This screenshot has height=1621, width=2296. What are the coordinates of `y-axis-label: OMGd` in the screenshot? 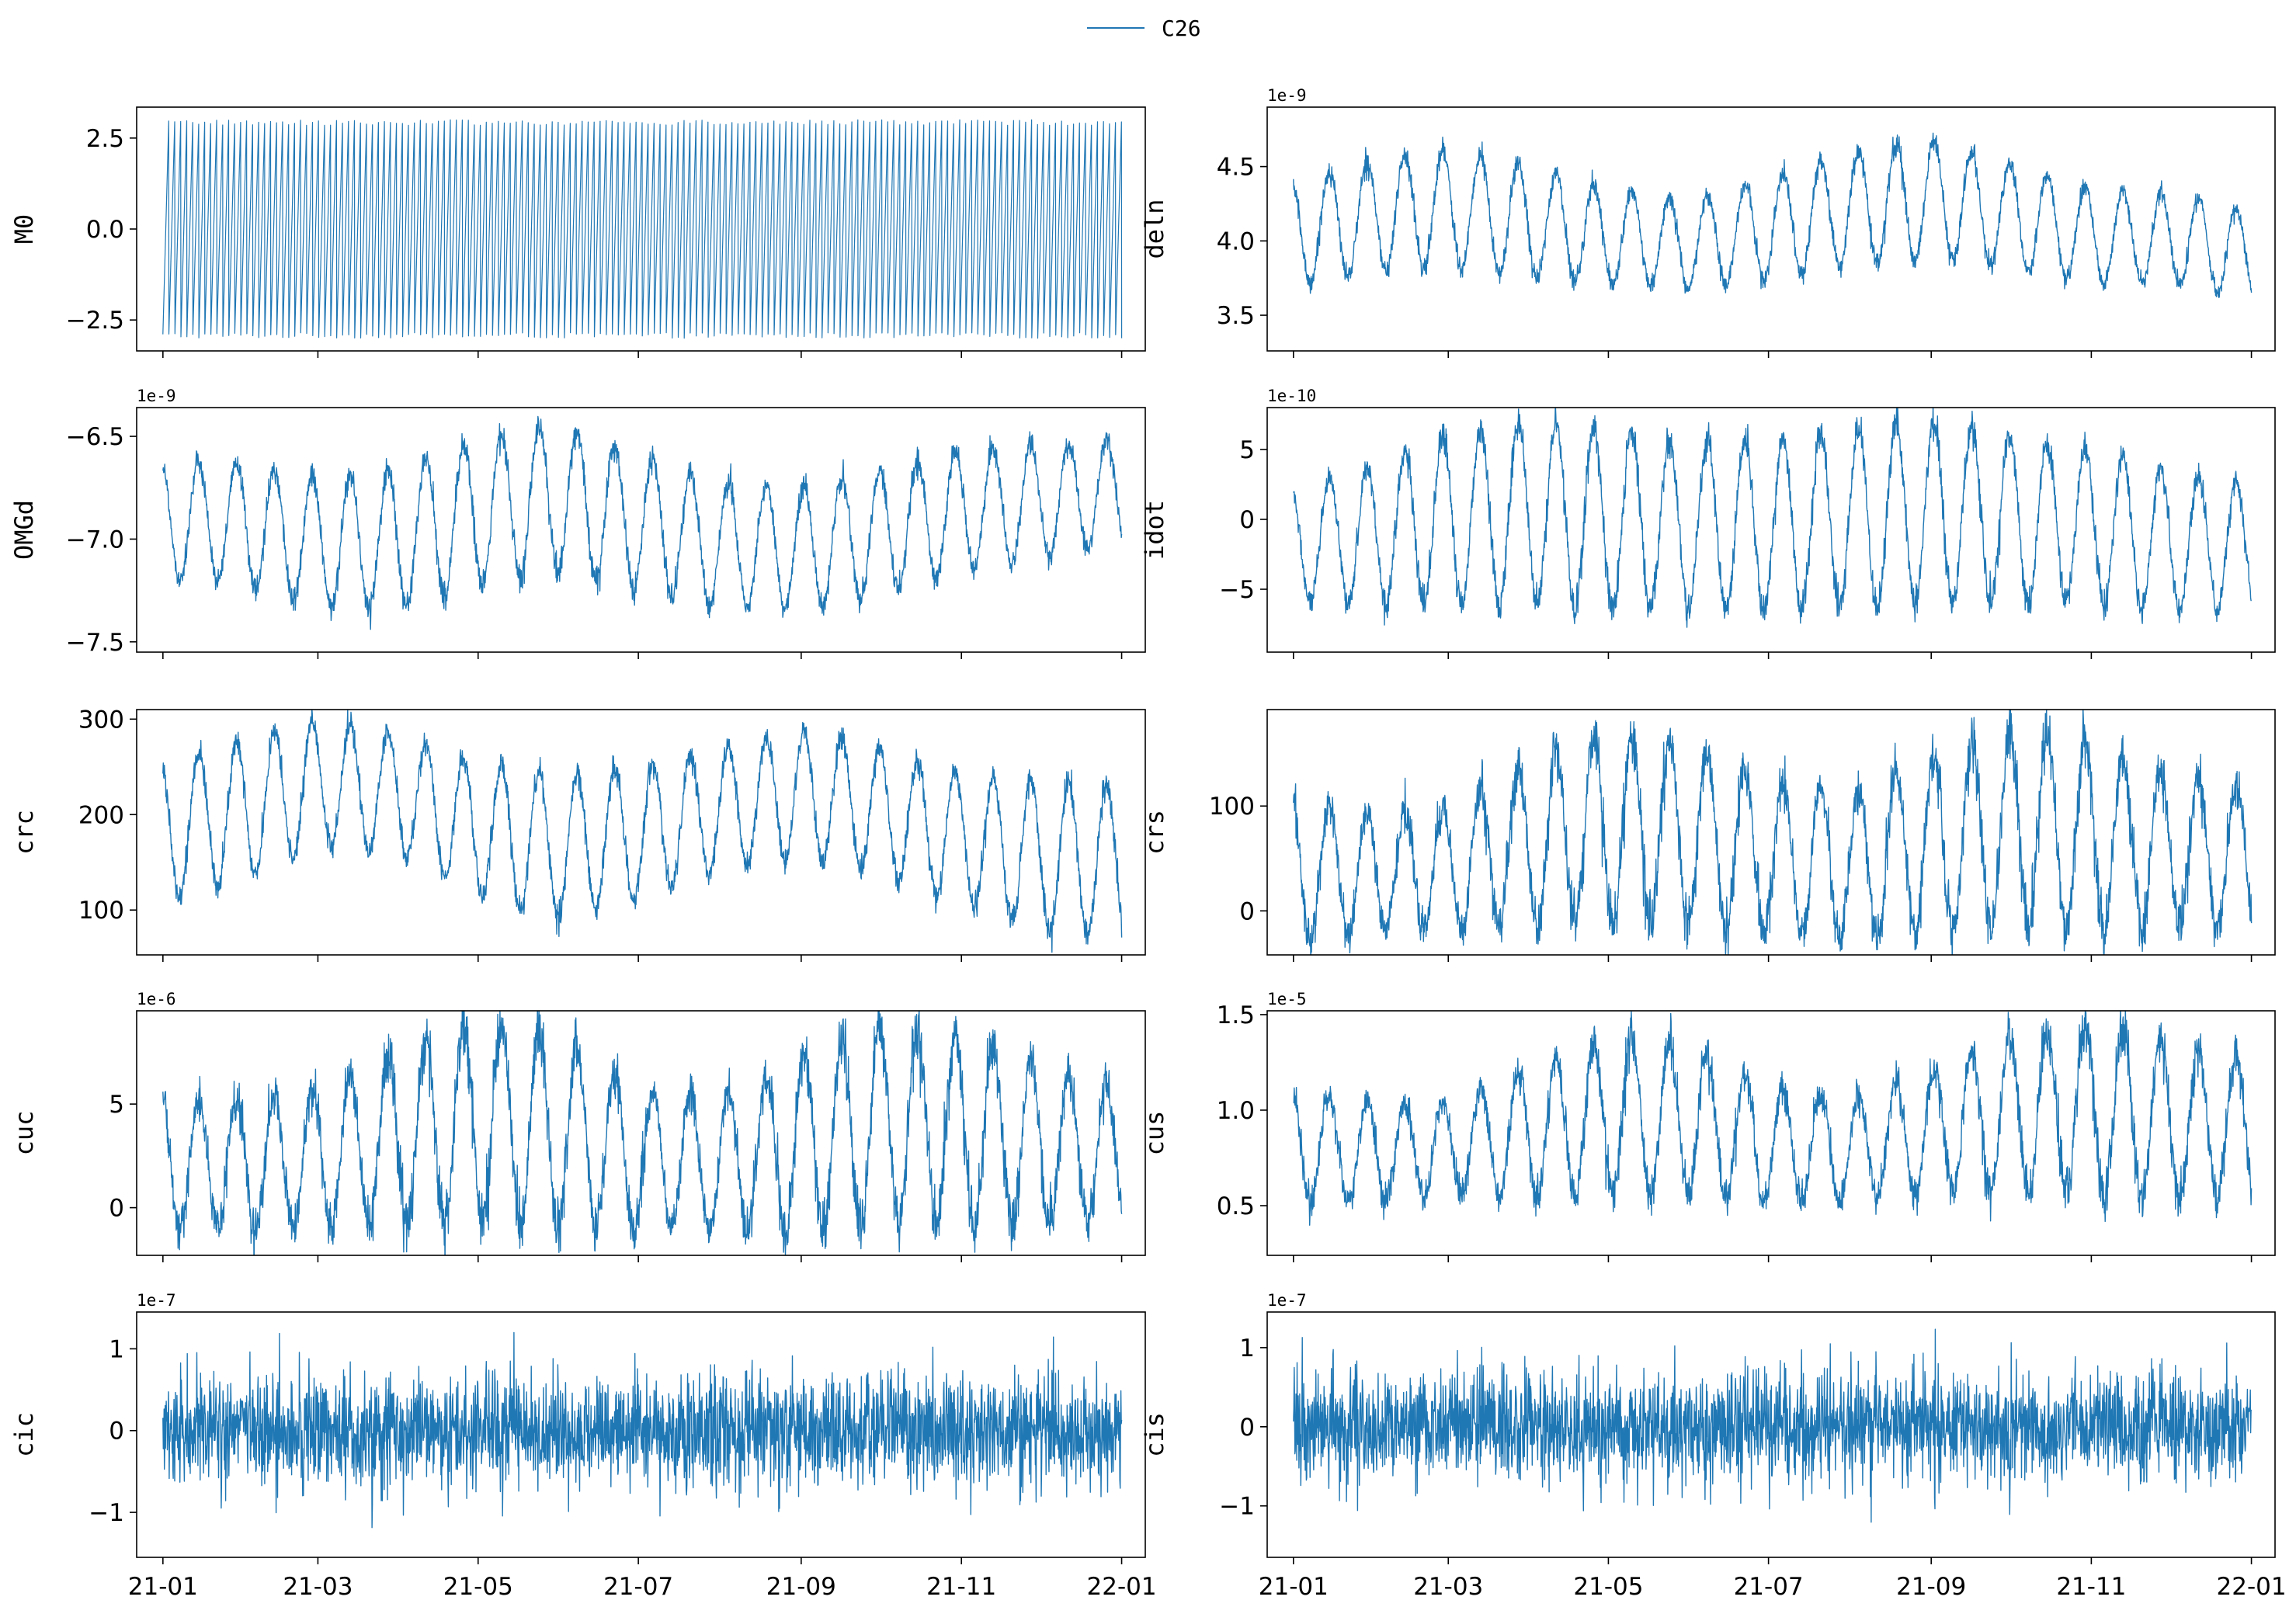 It's located at (24, 530).